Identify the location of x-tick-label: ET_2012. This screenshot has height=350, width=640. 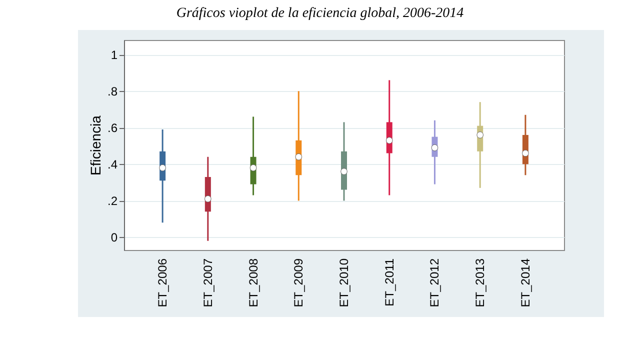
(435, 283).